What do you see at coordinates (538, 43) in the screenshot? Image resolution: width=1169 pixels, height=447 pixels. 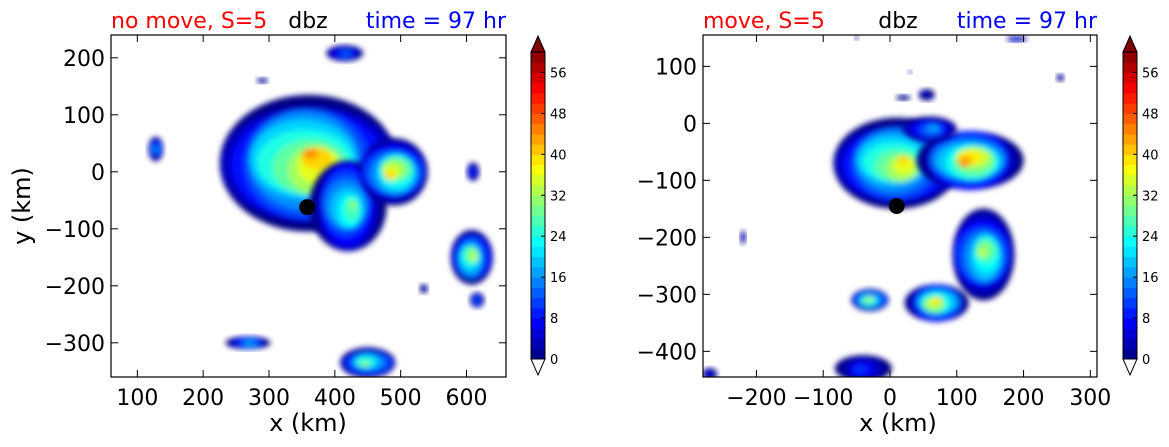 I see `colorbar-extend-max` at bounding box center [538, 43].